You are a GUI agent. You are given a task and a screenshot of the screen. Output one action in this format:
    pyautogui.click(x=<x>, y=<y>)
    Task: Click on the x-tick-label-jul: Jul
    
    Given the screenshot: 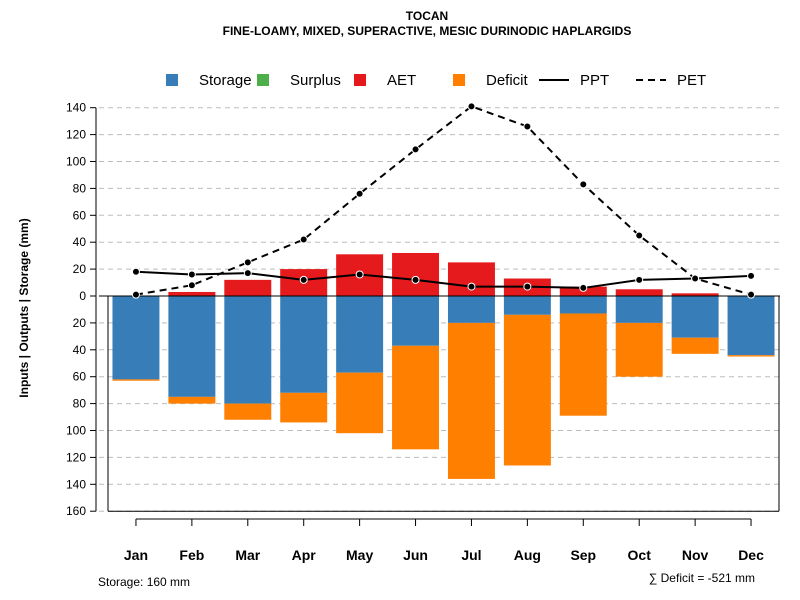 What is the action you would take?
    pyautogui.click(x=471, y=555)
    